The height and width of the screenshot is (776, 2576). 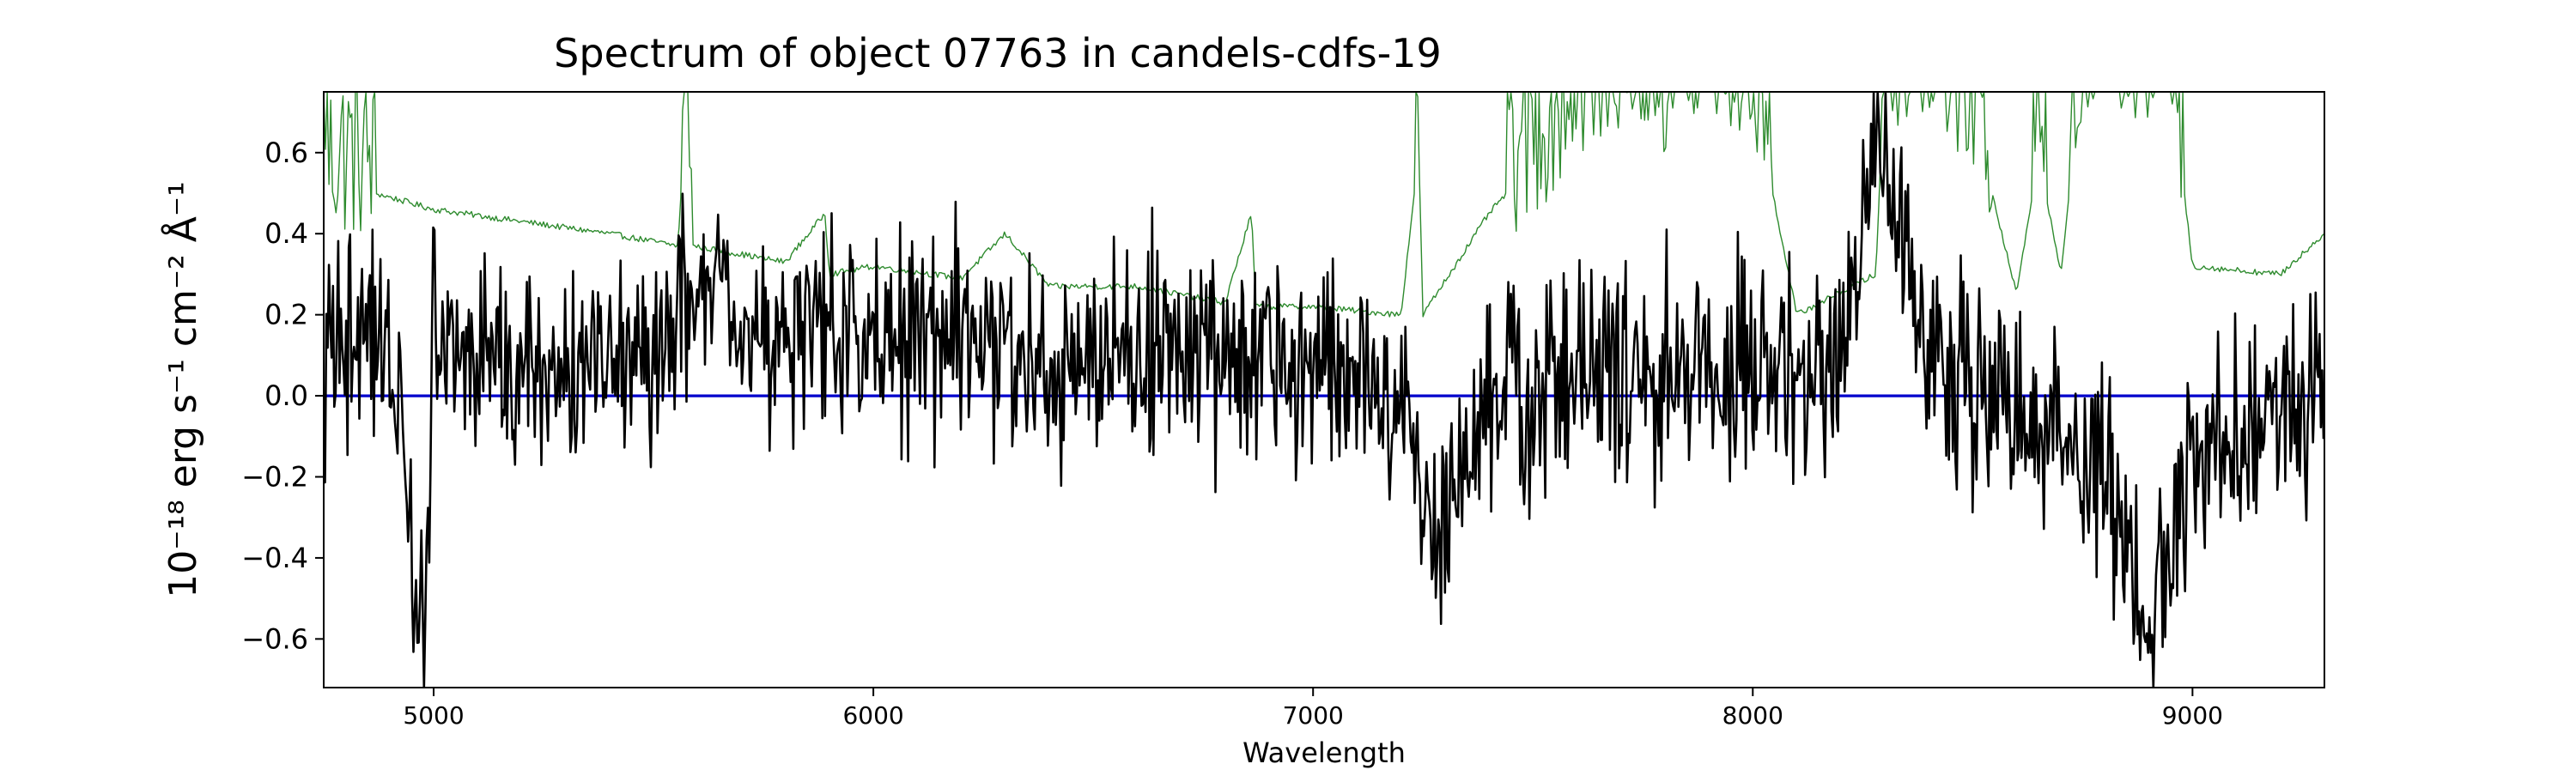 What do you see at coordinates (274, 478) in the screenshot?
I see `y-tick-label: −0.2` at bounding box center [274, 478].